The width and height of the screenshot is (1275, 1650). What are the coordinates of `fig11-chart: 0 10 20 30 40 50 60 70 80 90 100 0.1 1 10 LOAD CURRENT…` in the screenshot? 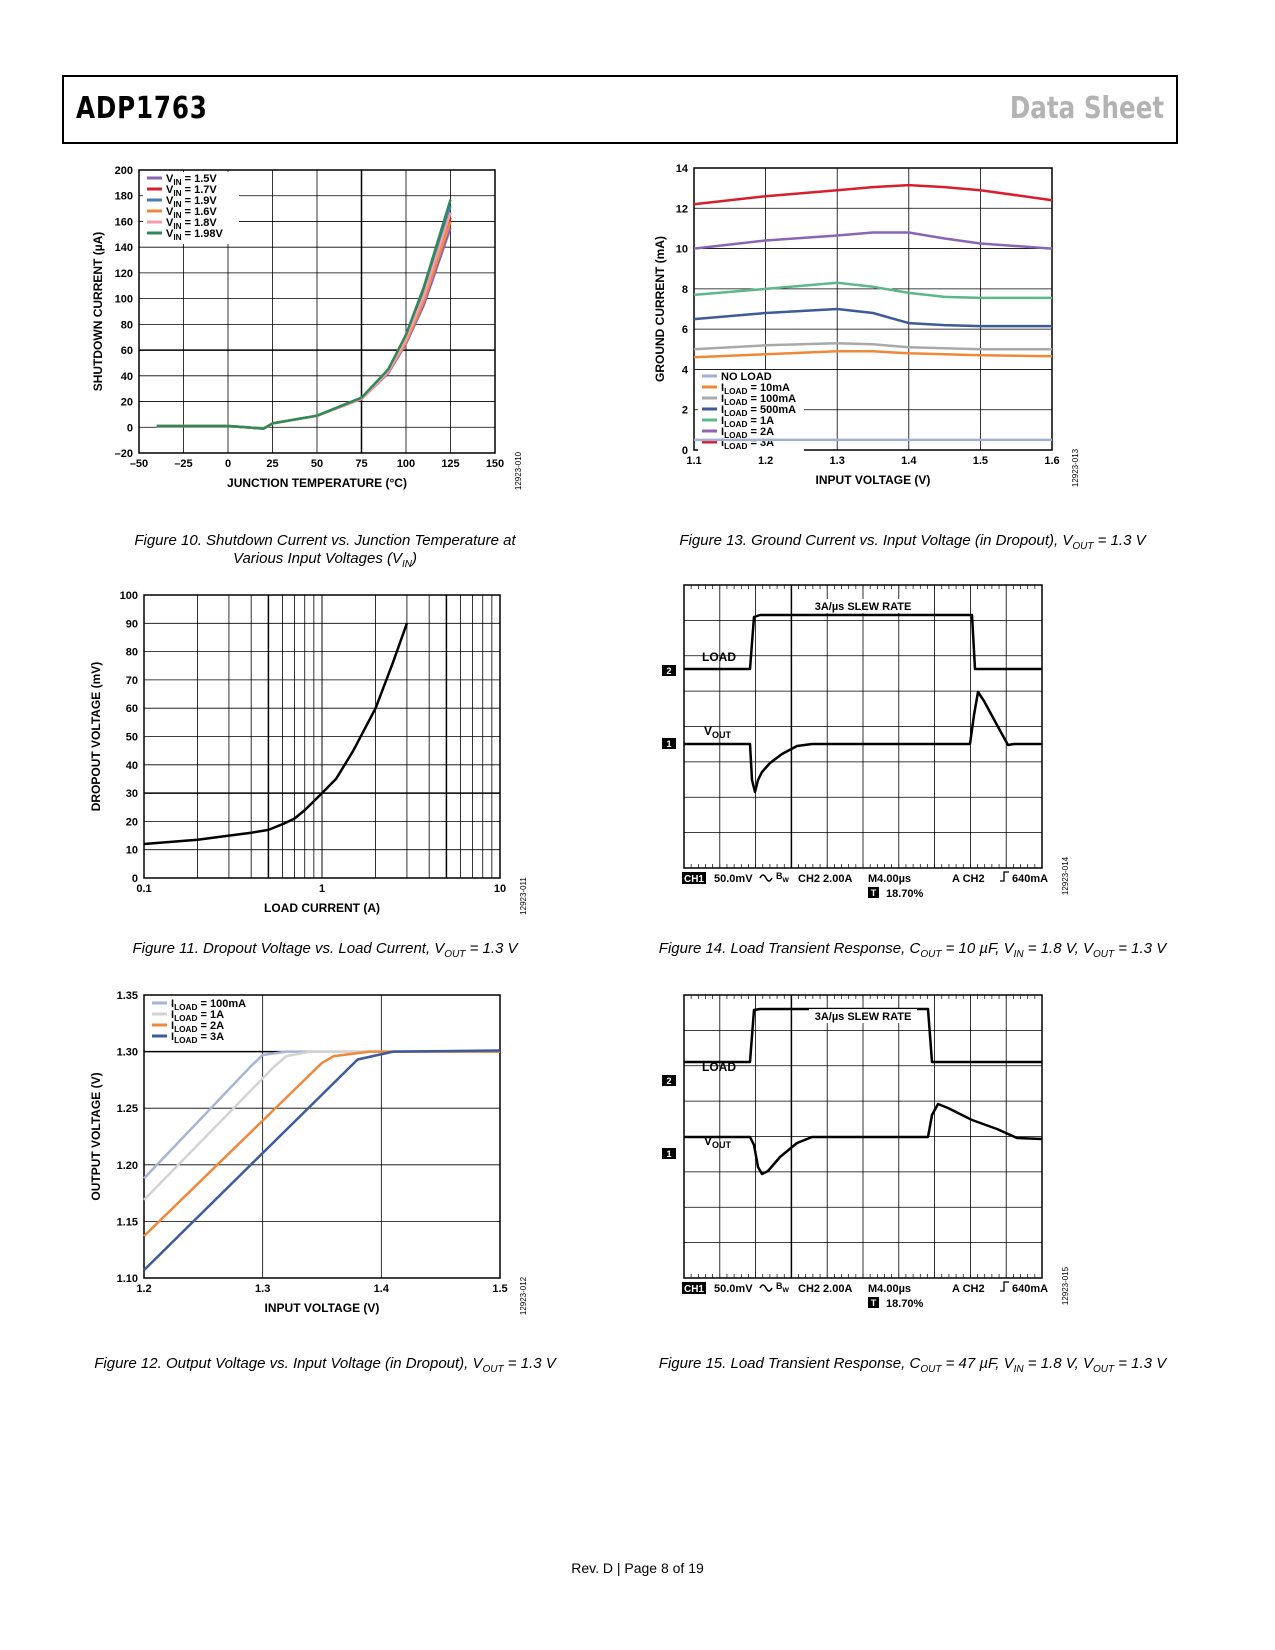 It's located at (308, 752).